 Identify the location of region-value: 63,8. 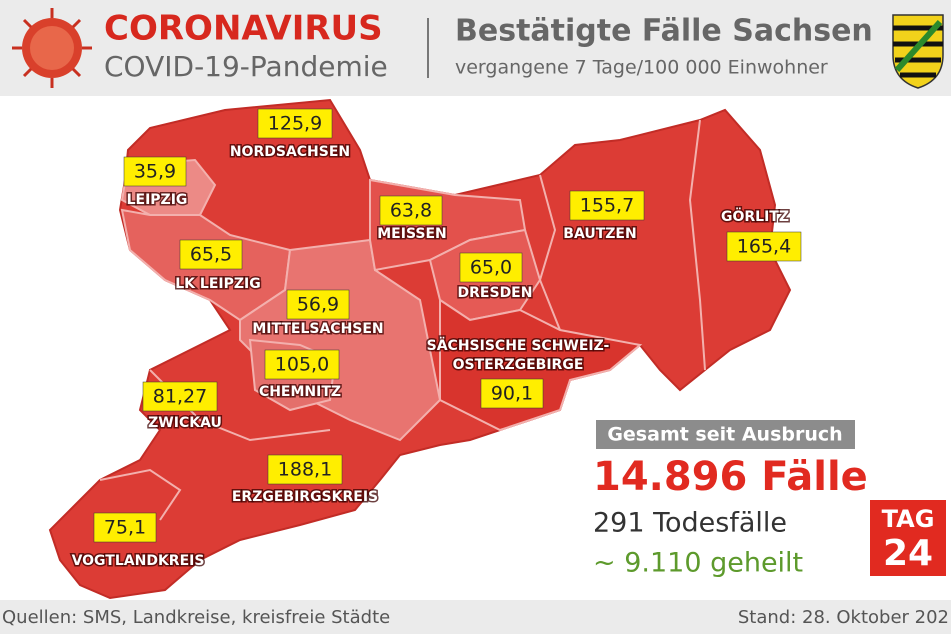
(411, 211).